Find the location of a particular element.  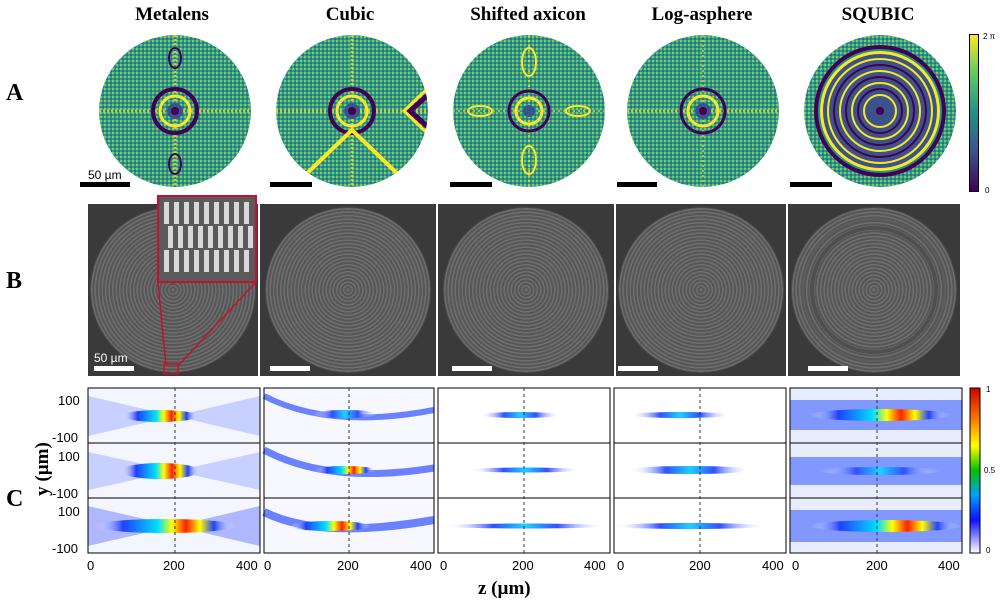

scale-bar-b-squbic is located at coordinates (828, 368).